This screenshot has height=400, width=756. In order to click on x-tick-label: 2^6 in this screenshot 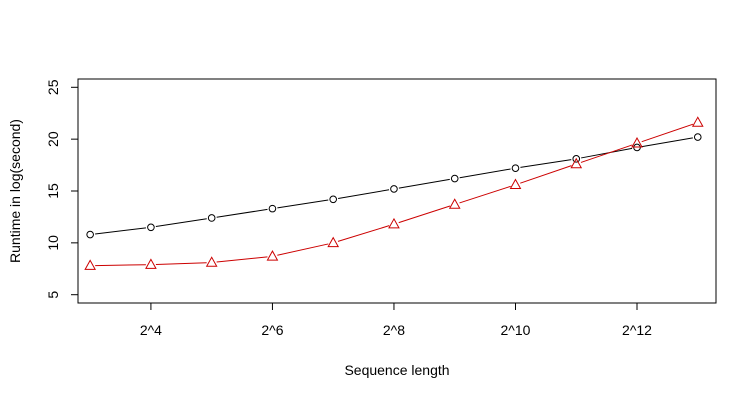, I will do `click(272, 330)`.